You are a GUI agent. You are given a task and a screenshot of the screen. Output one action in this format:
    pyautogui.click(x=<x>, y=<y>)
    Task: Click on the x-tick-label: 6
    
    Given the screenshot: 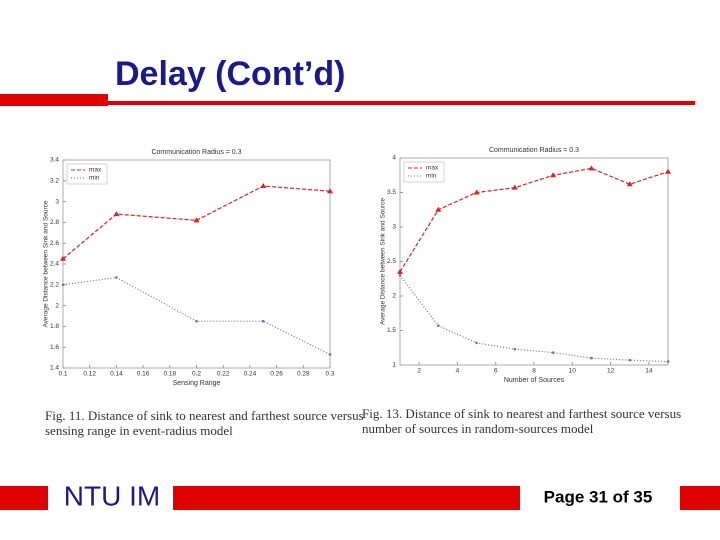 What is the action you would take?
    pyautogui.click(x=496, y=371)
    